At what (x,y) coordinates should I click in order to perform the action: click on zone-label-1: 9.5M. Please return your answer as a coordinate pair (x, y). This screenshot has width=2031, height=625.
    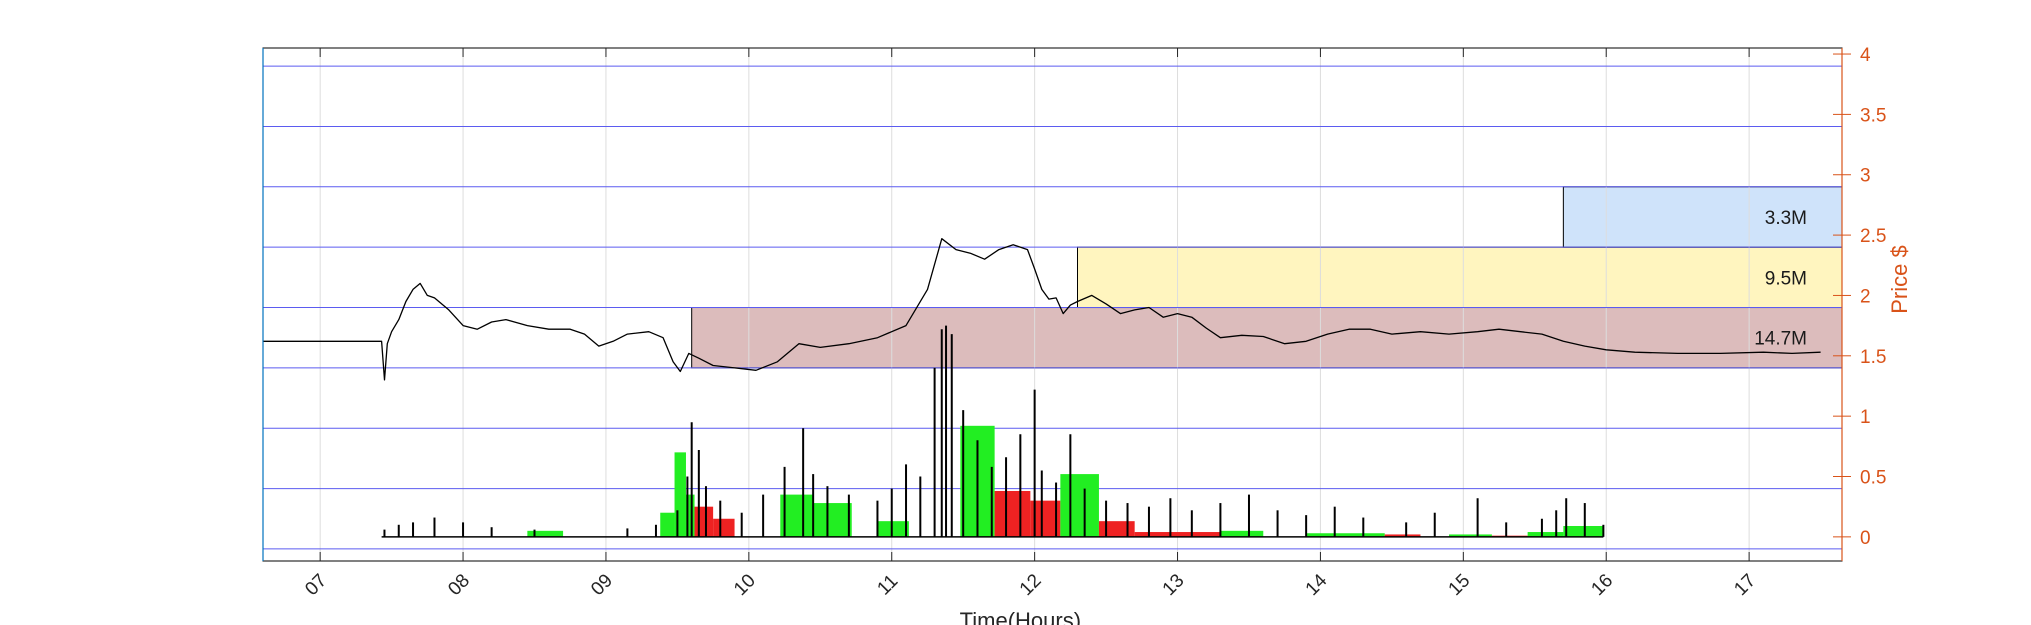
    Looking at the image, I should click on (1786, 278).